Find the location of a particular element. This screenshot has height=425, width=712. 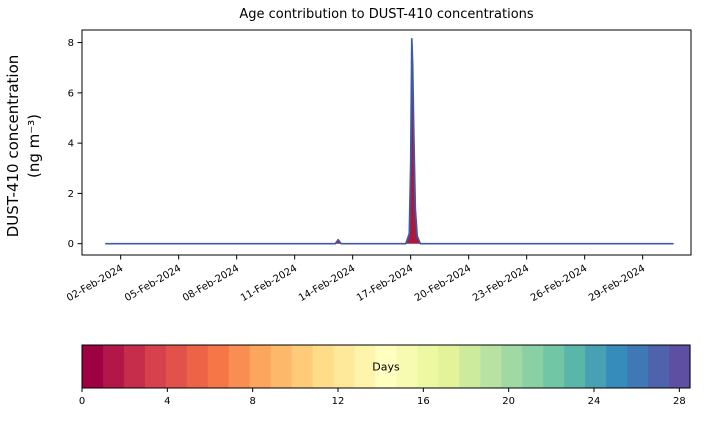

x-tick-label: 29-Feb-2024 is located at coordinates (617, 283).